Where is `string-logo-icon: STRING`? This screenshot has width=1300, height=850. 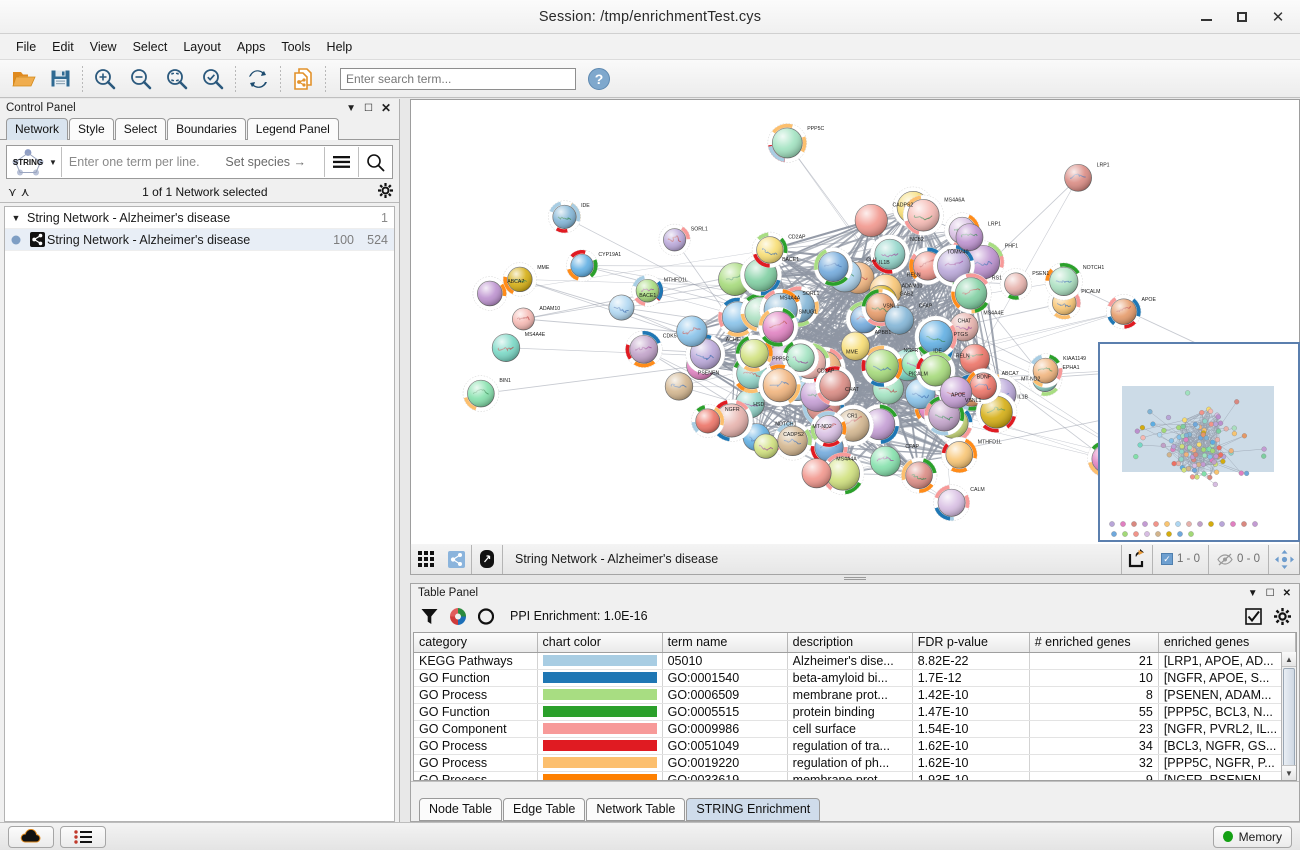
string-logo-icon: STRING is located at coordinates (28, 162).